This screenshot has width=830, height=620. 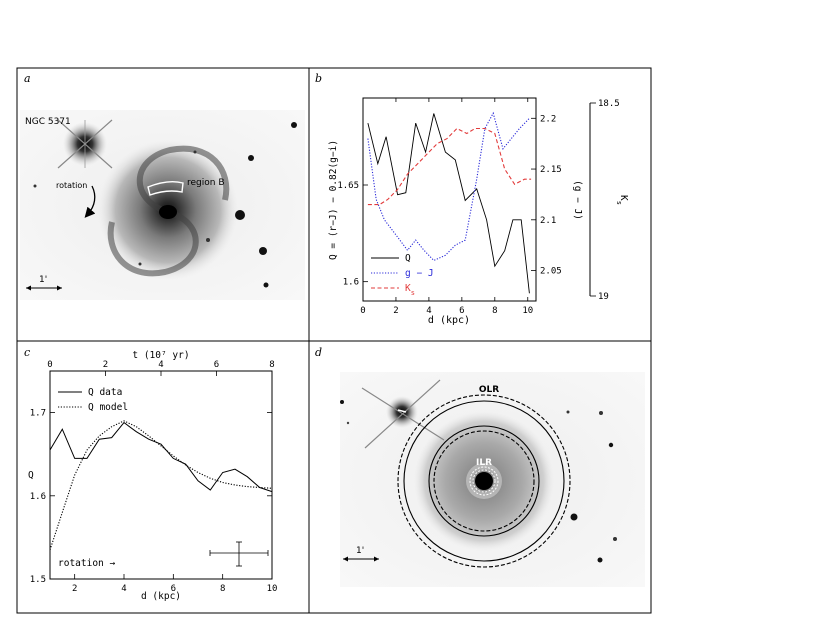 I want to click on rotation-label: rotation, so click(x=71, y=185).